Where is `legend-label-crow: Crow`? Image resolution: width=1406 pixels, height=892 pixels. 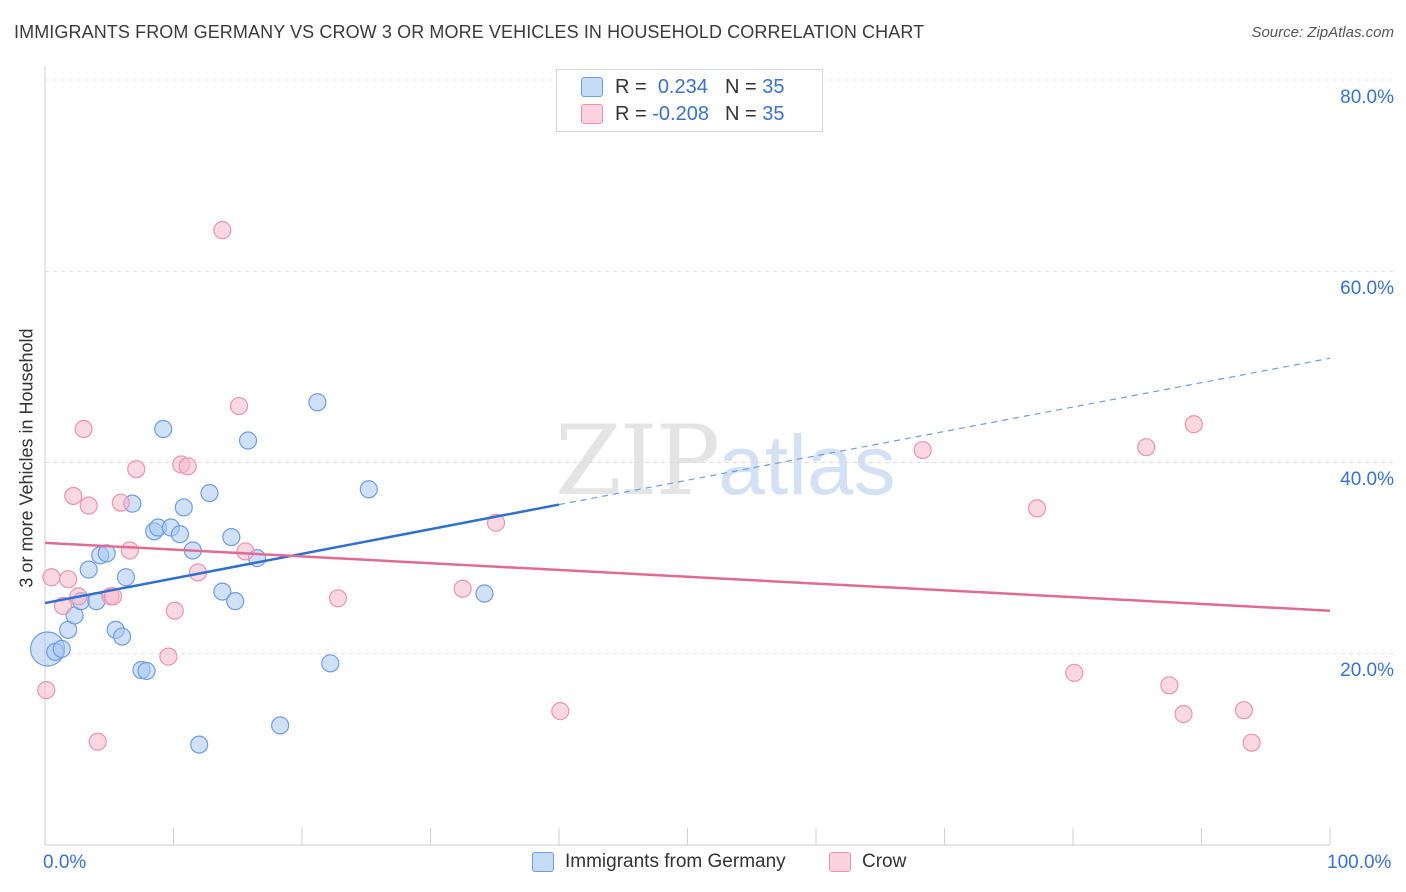 legend-label-crow: Crow is located at coordinates (884, 861).